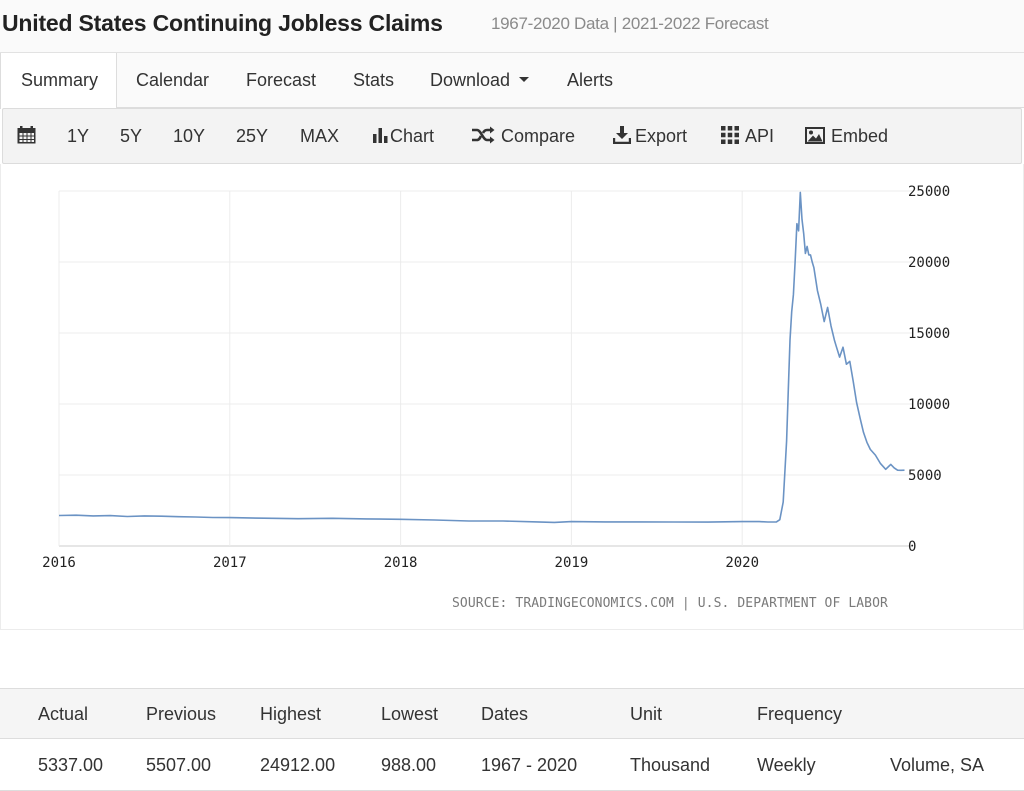 The width and height of the screenshot is (1024, 791). Describe the element at coordinates (786, 765) in the screenshot. I see `stats-value-frequency: Weekly` at that location.